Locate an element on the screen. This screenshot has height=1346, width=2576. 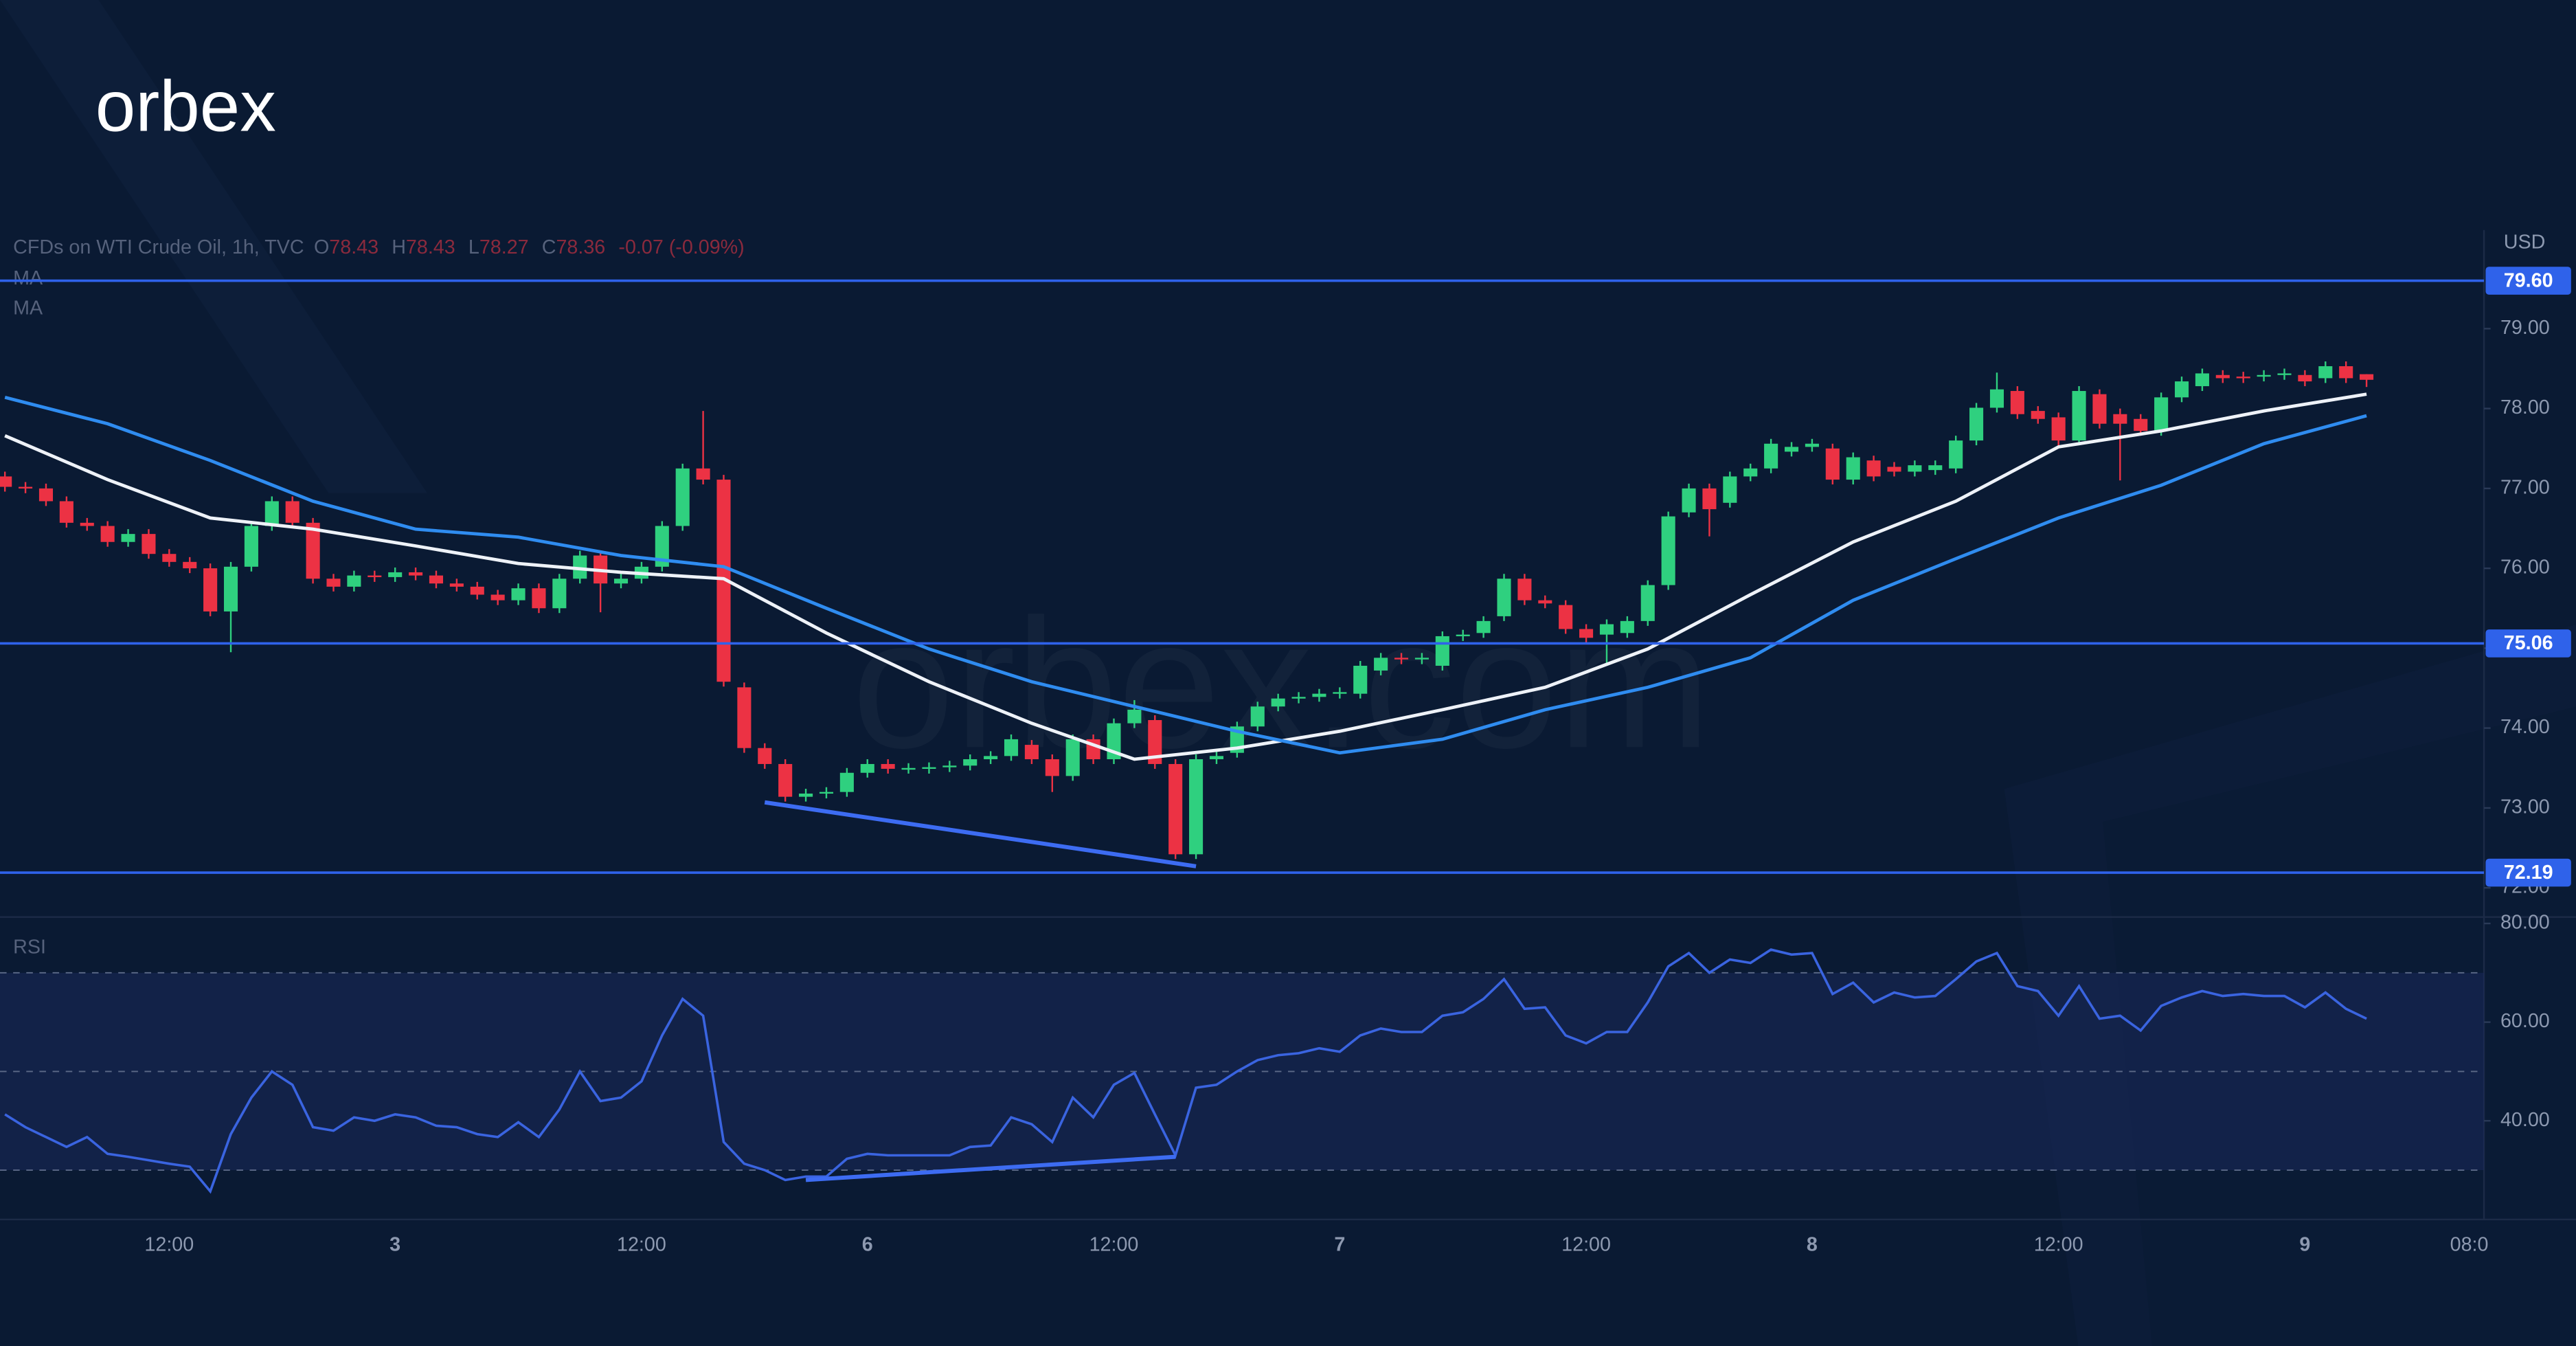
y-tick-label: 80.00 is located at coordinates (2525, 923).